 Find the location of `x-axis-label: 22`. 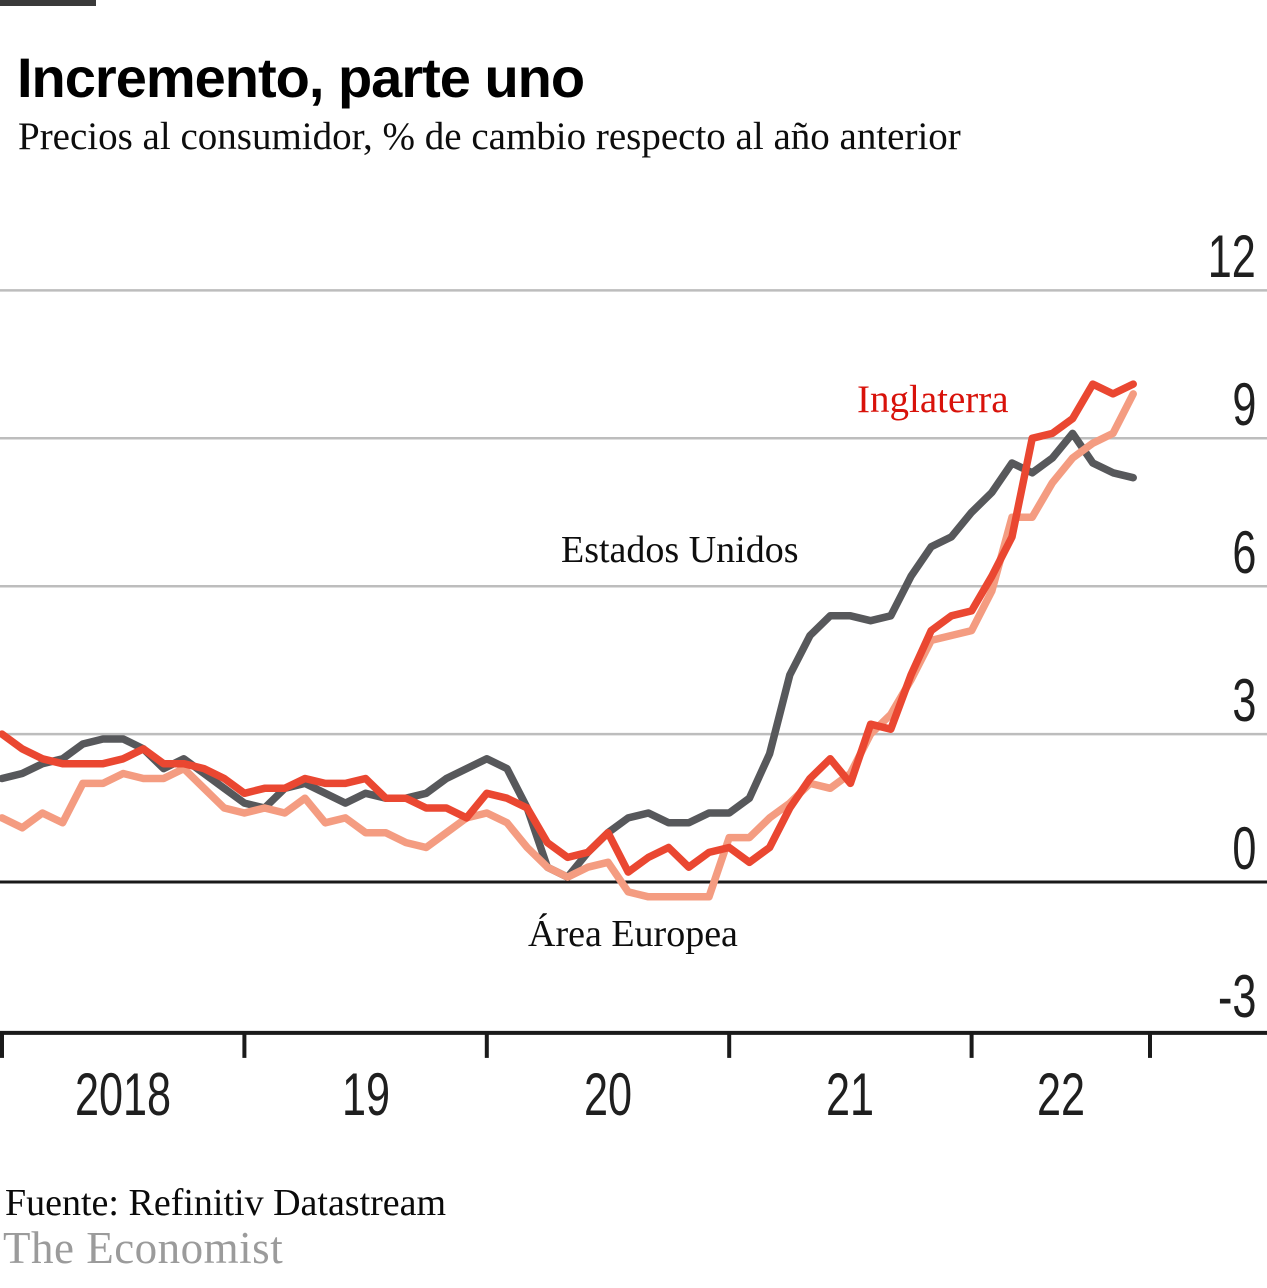

x-axis-label: 22 is located at coordinates (1060, 1094).